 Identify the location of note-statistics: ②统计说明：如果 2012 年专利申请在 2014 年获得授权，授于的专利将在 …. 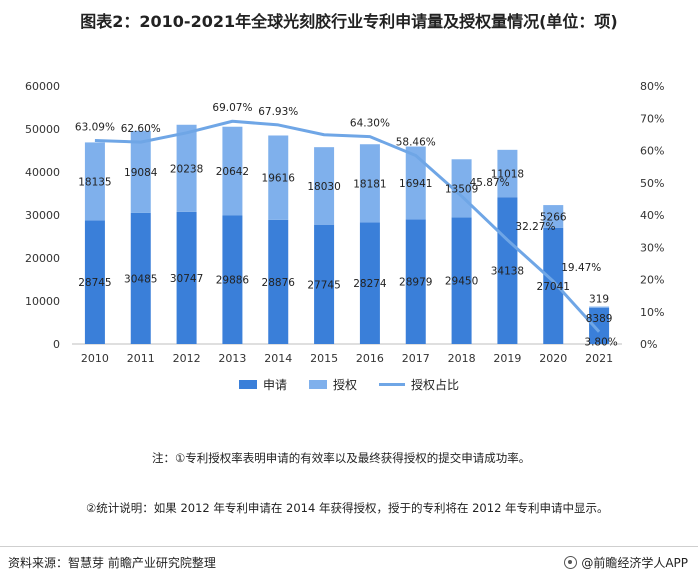
(347, 508).